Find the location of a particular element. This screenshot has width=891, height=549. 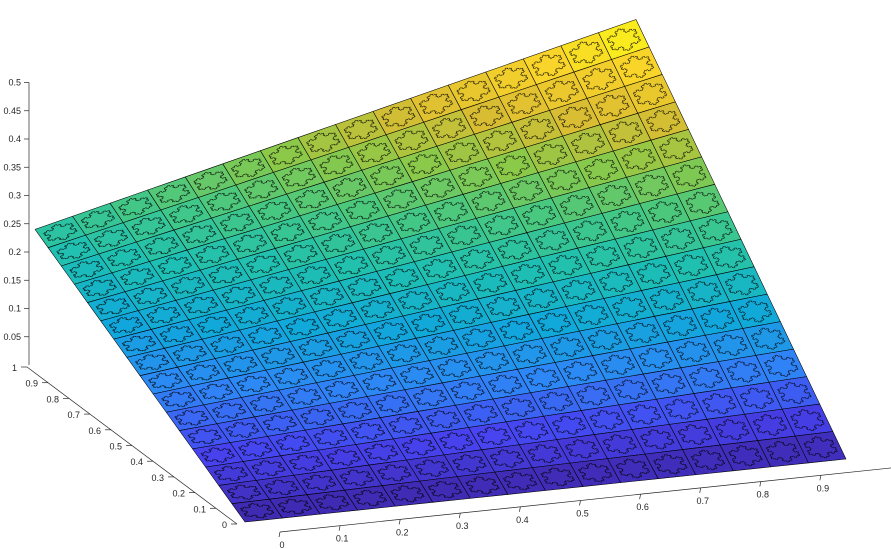

x-axis-line is located at coordinates (585, 500).